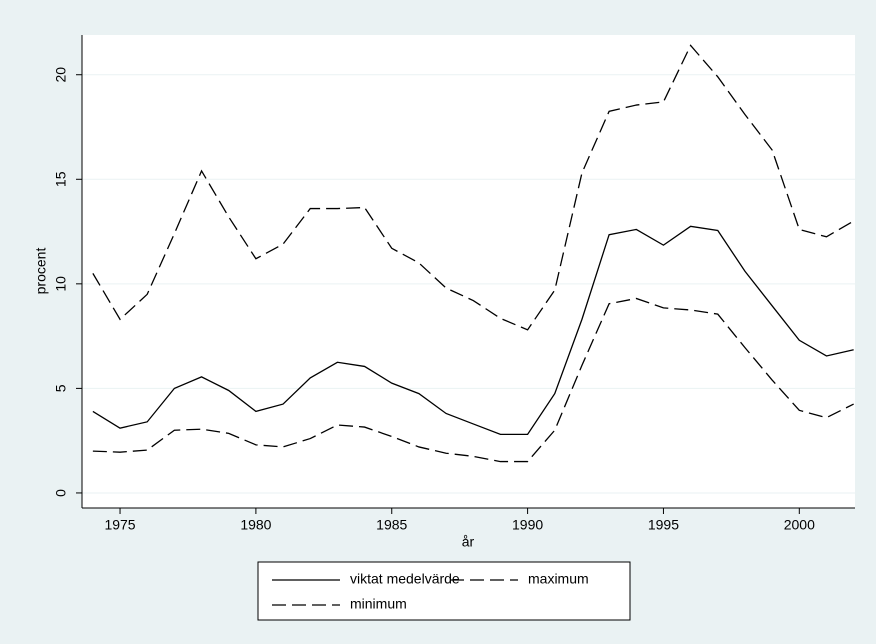 This screenshot has width=876, height=644. I want to click on y-axis-label: procent, so click(41, 271).